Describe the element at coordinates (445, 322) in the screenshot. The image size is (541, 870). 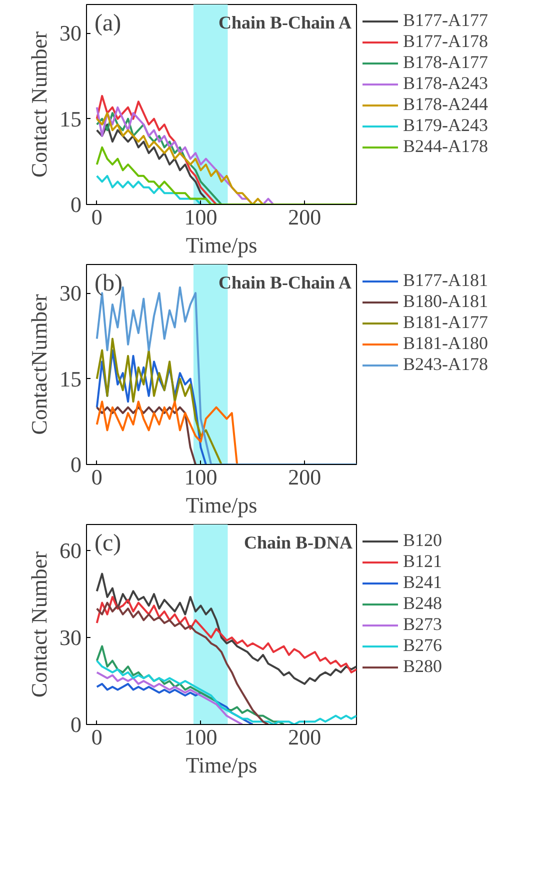
I see `legend-label: B181-A177` at that location.